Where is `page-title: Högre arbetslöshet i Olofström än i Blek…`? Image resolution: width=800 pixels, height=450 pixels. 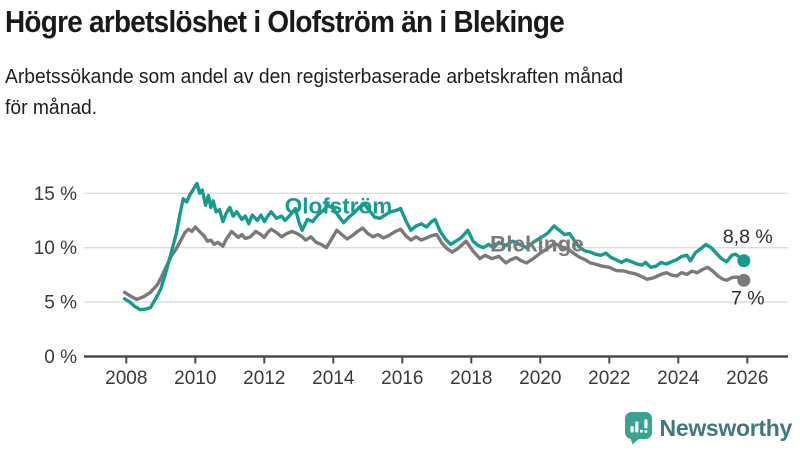 page-title: Högre arbetslöshet i Olofström än i Blek… is located at coordinates (285, 21).